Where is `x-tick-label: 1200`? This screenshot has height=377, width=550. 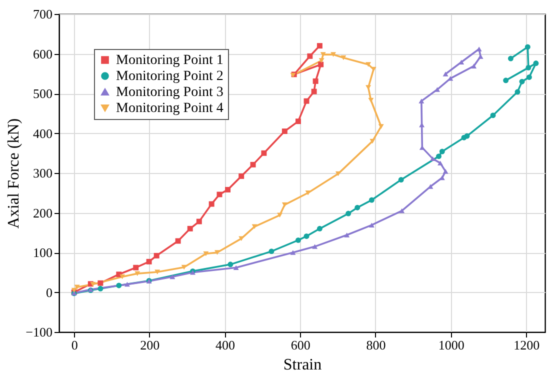 x-tick-label: 1200 is located at coordinates (527, 345).